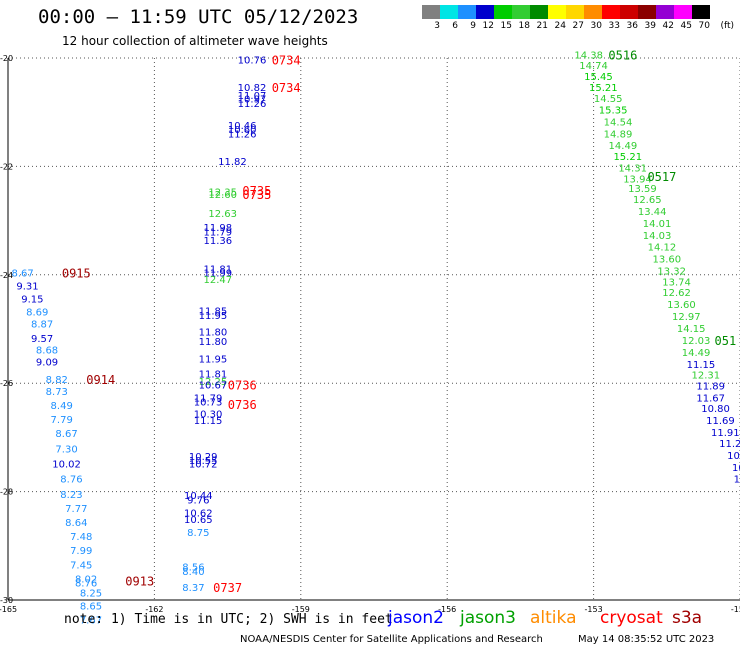 The width and height of the screenshot is (740, 650). What do you see at coordinates (81, 537) in the screenshot?
I see `swh-value-label: 7.48` at bounding box center [81, 537].